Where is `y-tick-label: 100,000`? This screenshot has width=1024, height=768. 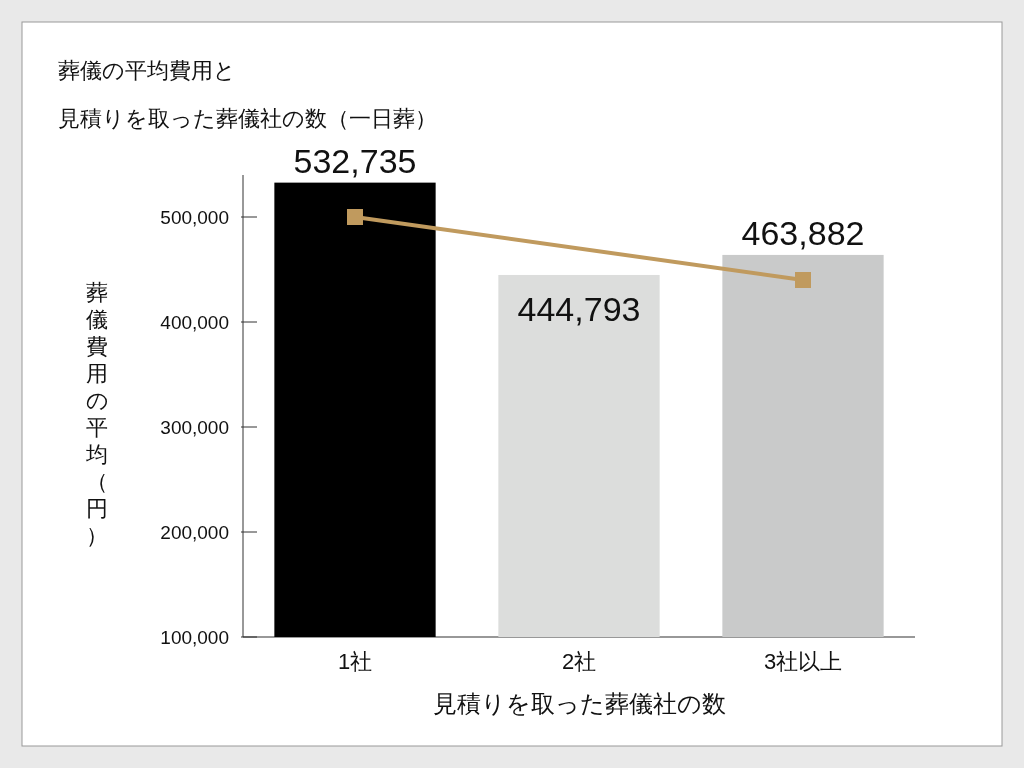 y-tick-label: 100,000 is located at coordinates (194, 637).